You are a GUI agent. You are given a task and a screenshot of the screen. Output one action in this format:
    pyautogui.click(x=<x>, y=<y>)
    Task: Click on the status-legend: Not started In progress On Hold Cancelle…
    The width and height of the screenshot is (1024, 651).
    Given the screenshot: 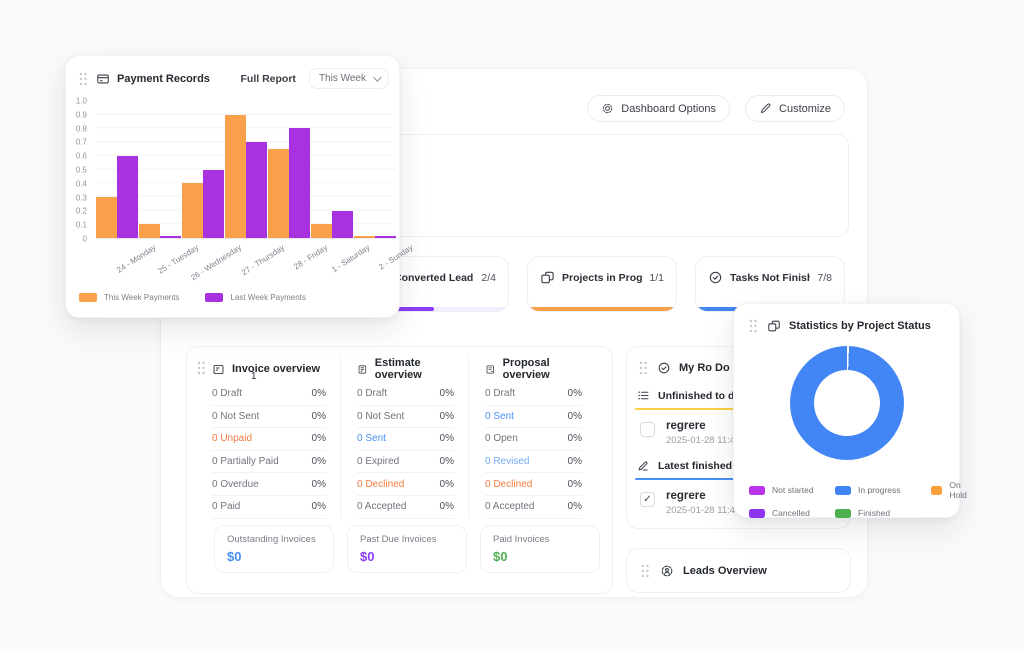 What is the action you would take?
    pyautogui.click(x=860, y=499)
    